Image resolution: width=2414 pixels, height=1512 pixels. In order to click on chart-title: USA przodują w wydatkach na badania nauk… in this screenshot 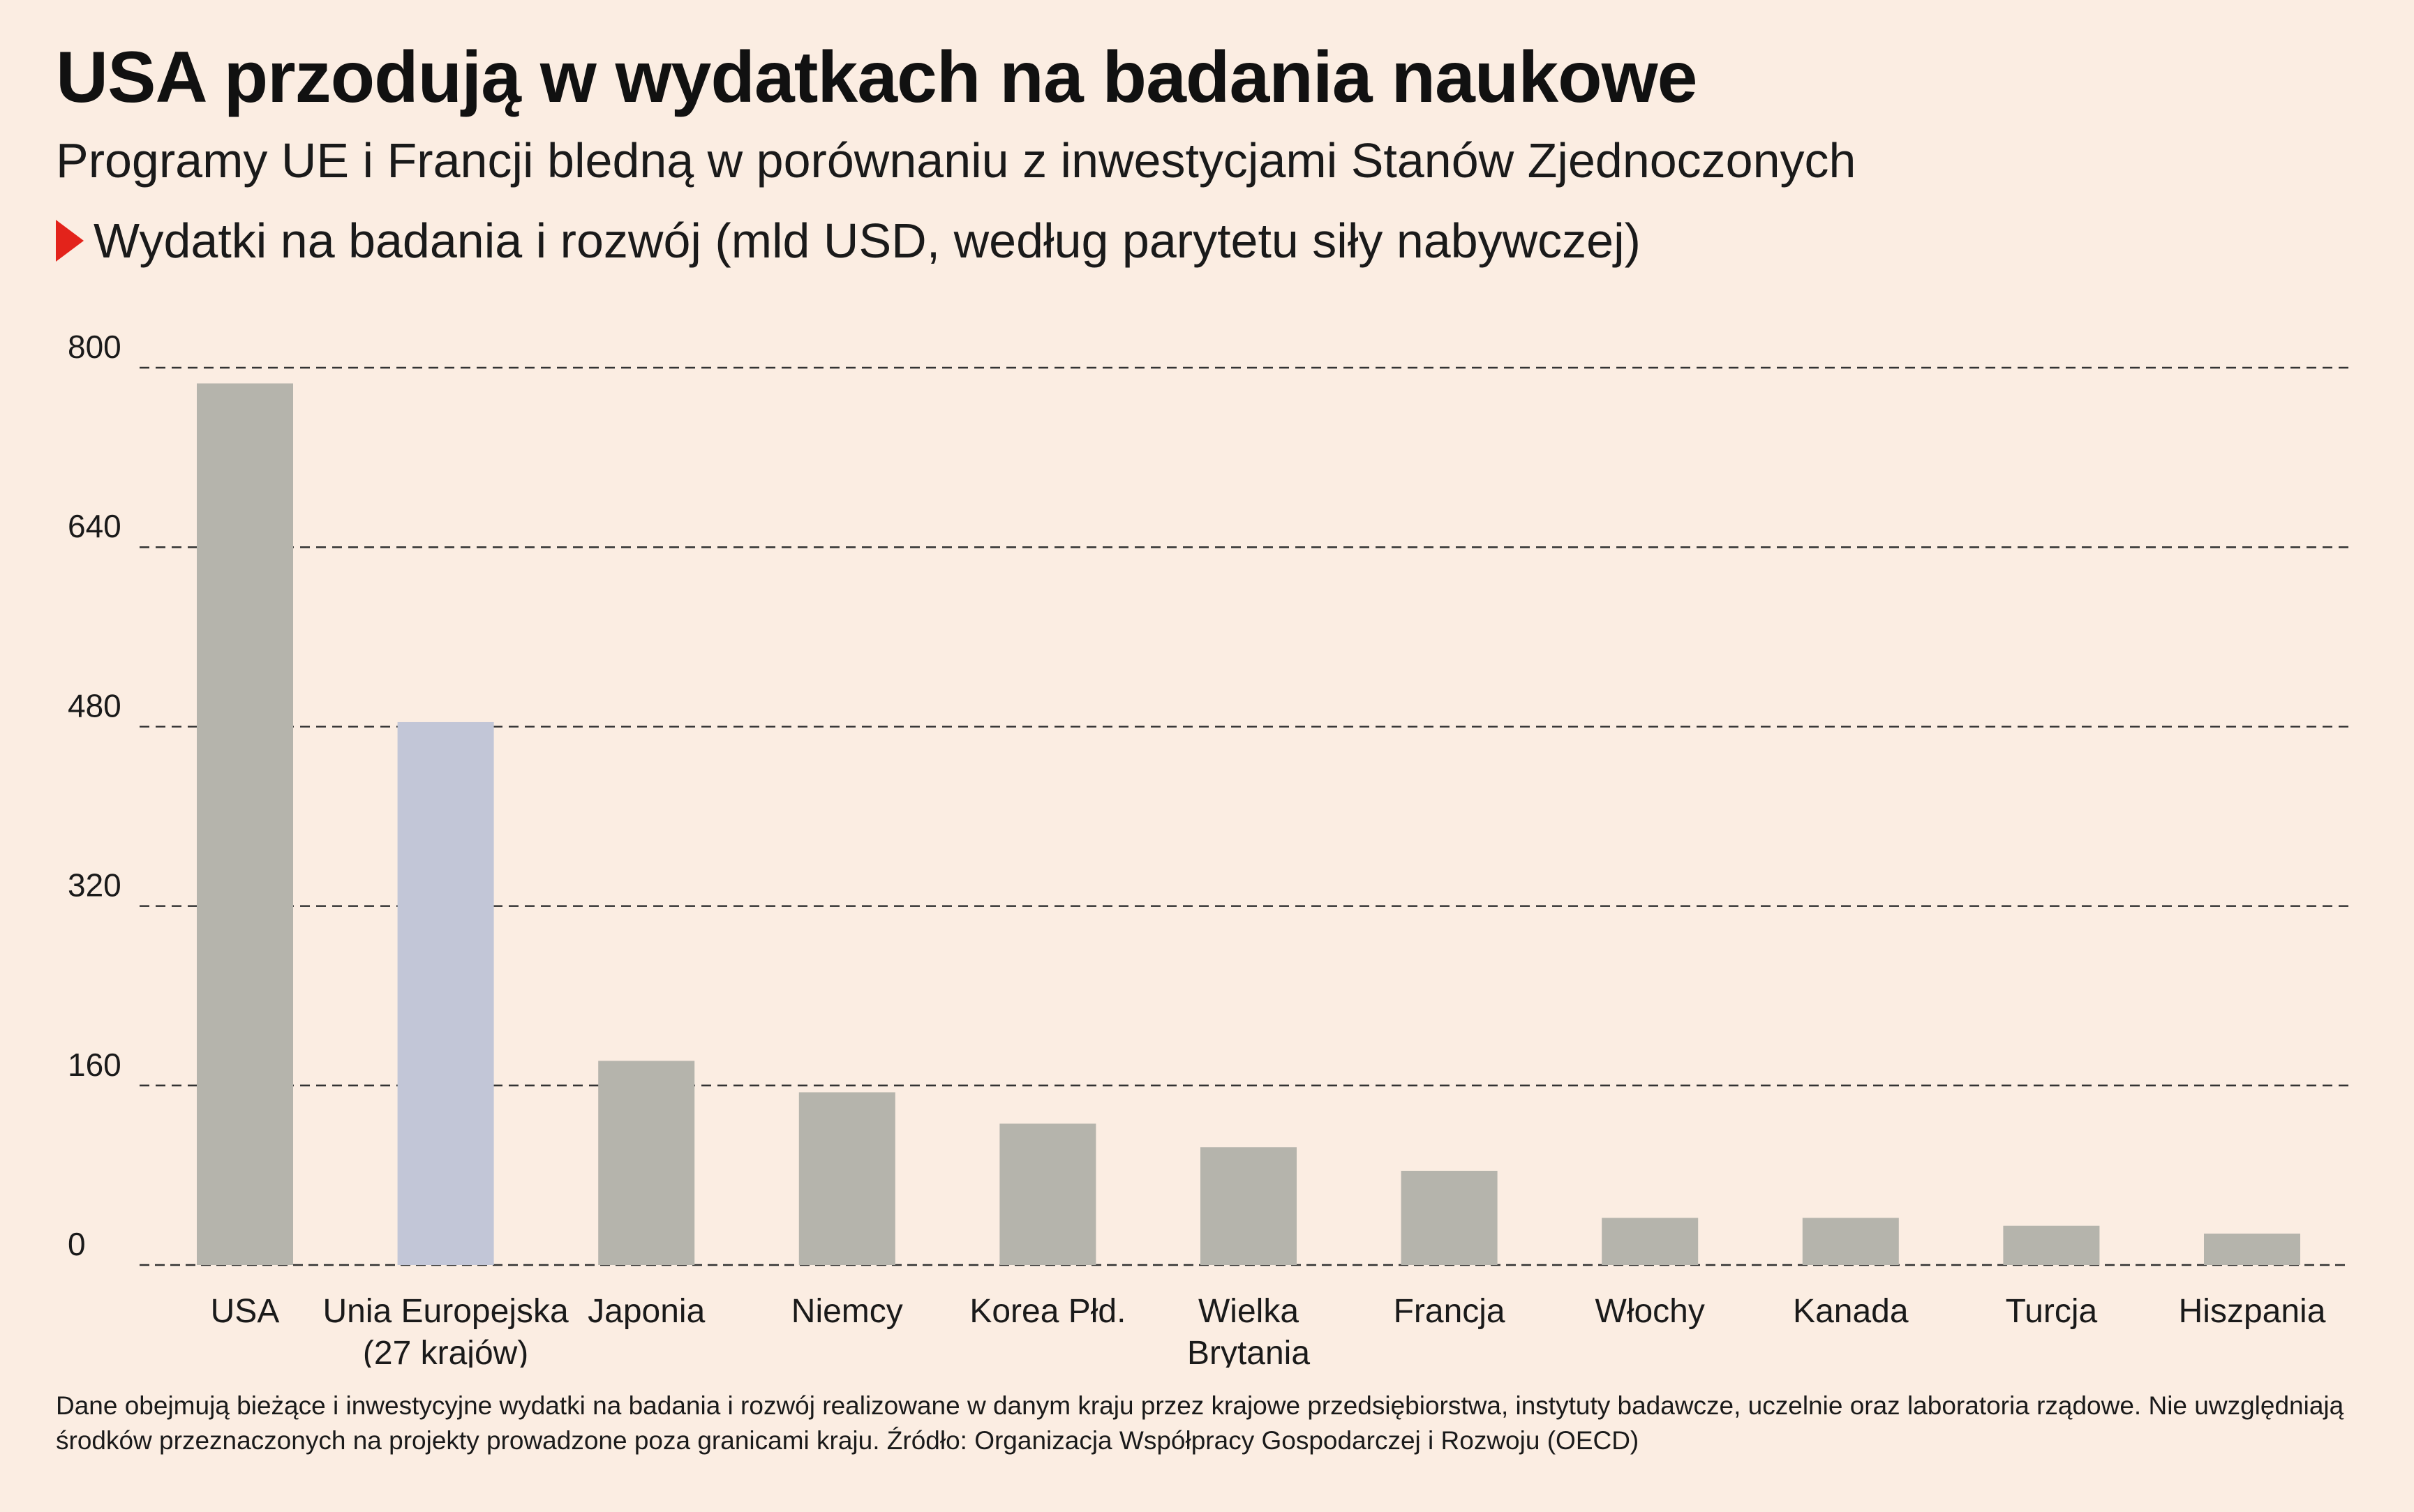, I will do `click(876, 77)`.